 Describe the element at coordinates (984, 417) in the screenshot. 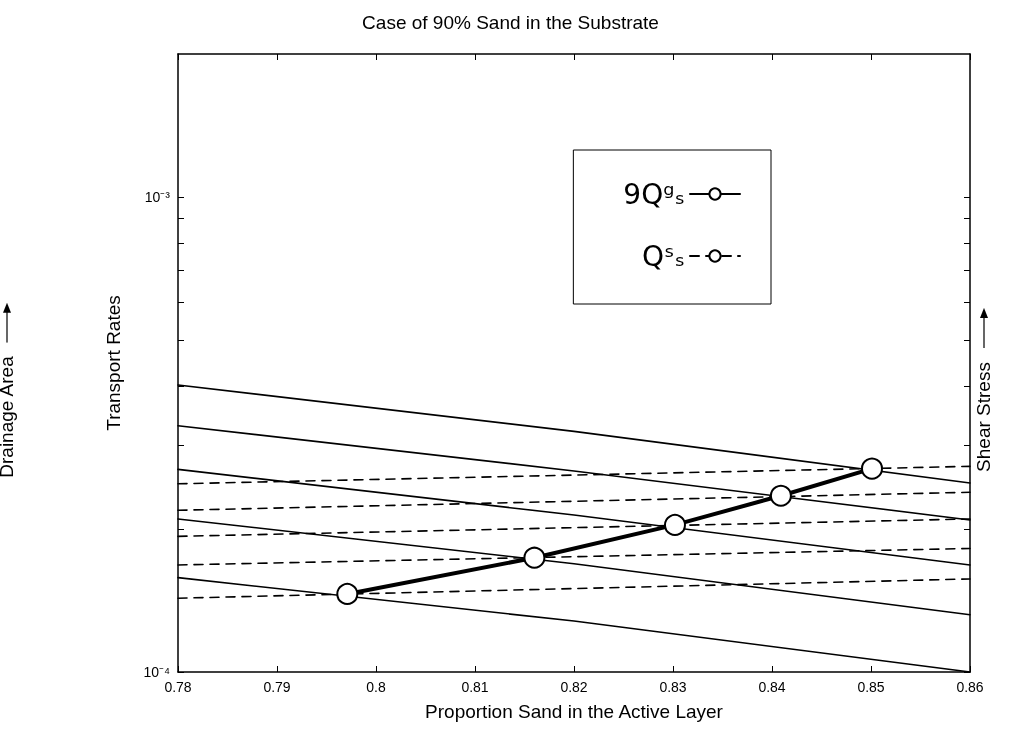

I see `text: Shear Stress` at that location.